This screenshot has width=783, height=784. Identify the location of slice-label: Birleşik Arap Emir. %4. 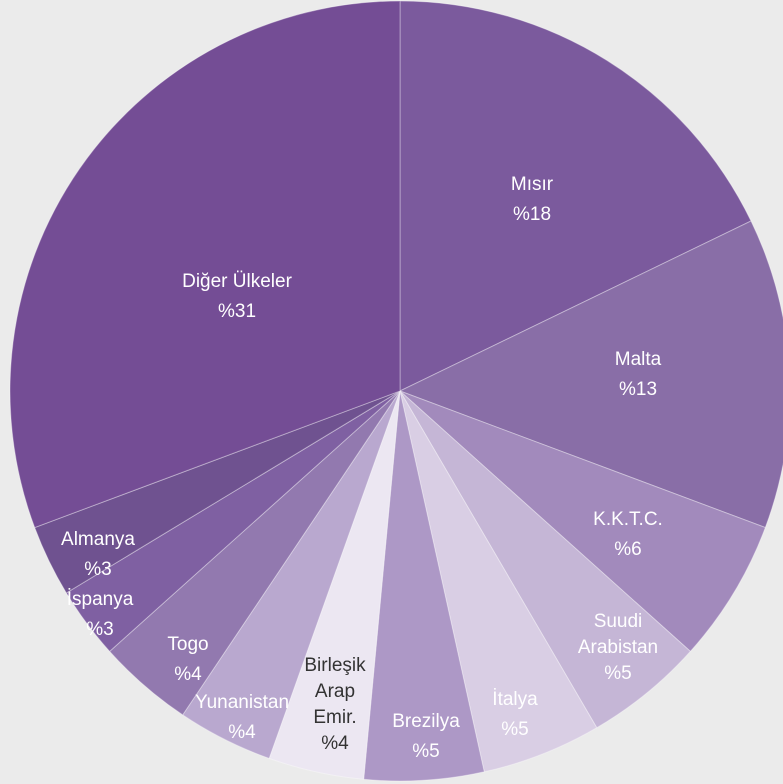
(335, 705).